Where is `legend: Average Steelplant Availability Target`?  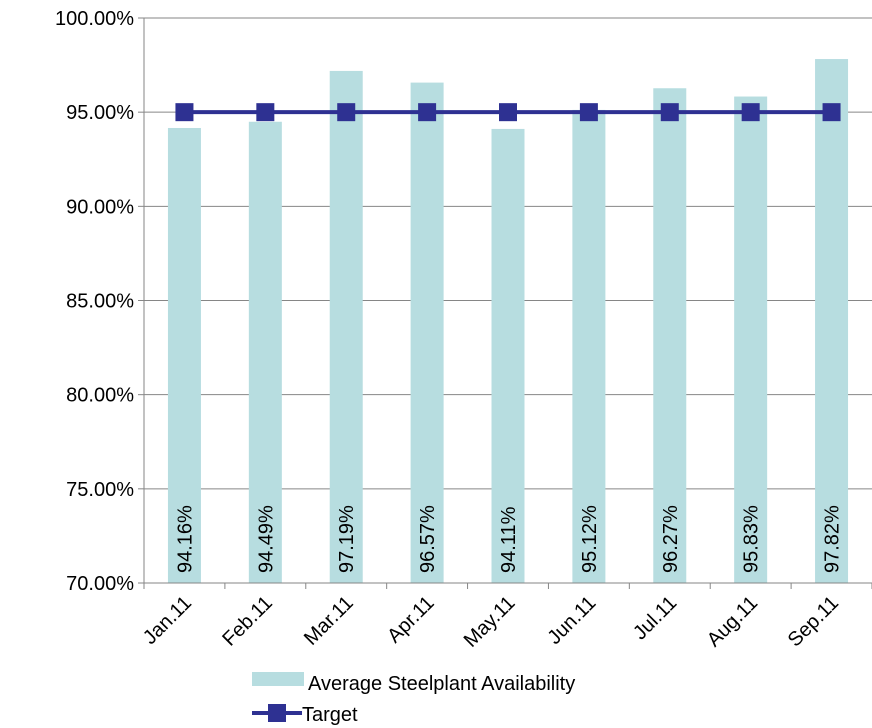 legend: Average Steelplant Availability Target is located at coordinates (413, 699).